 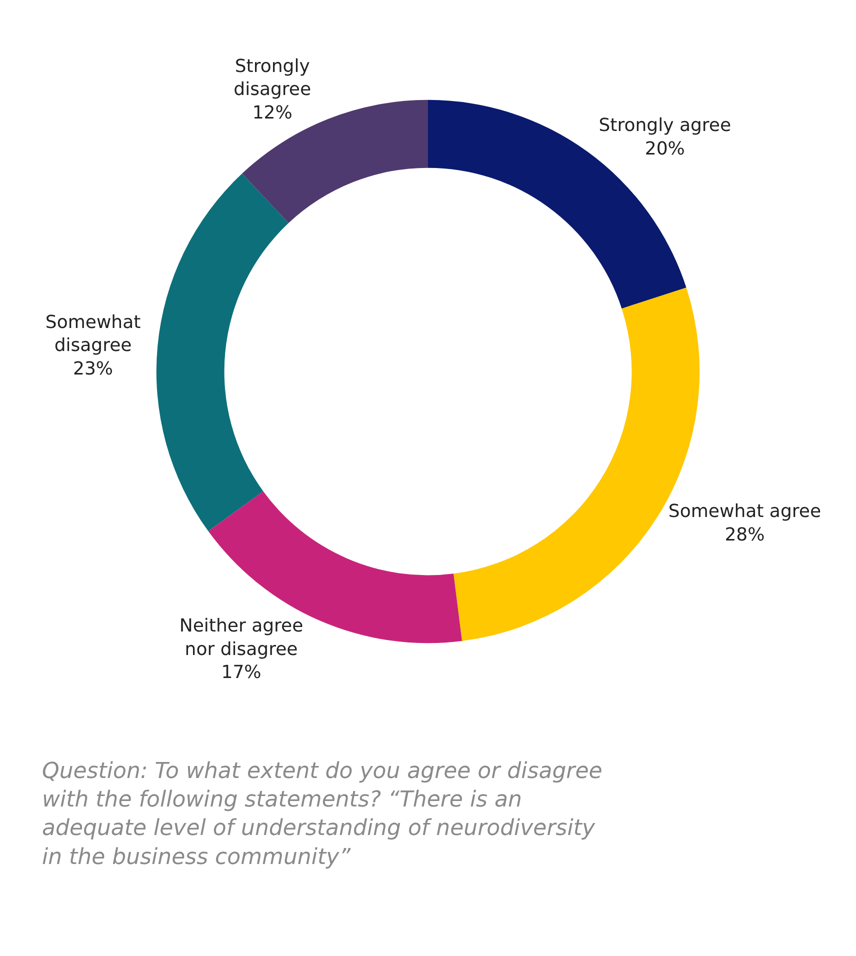 What do you see at coordinates (322, 814) in the screenshot?
I see `text: Question: To what extent do you agree or disagree with the following statements? “There is an adequate level of understanding of neurodiversity in the business community”` at bounding box center [322, 814].